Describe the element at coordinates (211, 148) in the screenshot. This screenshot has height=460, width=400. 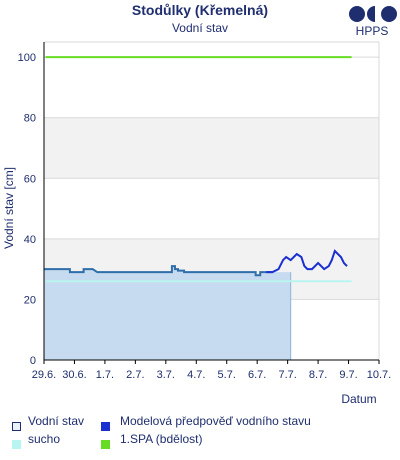
I see `plot-band` at that location.